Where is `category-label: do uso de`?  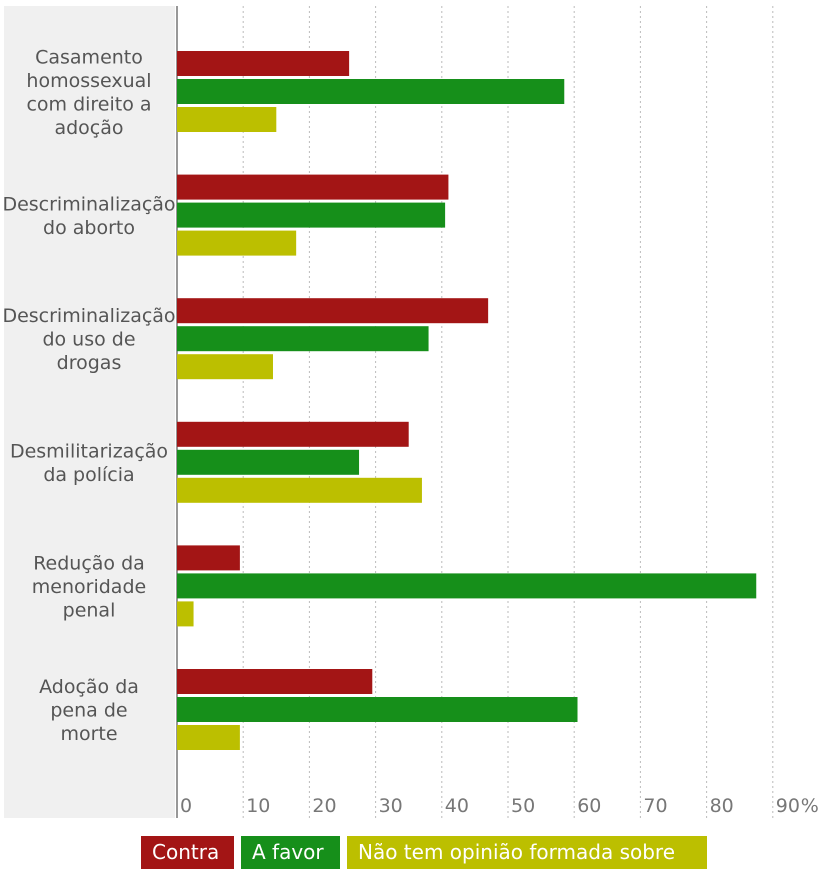
category-label: do uso de is located at coordinates (88, 340).